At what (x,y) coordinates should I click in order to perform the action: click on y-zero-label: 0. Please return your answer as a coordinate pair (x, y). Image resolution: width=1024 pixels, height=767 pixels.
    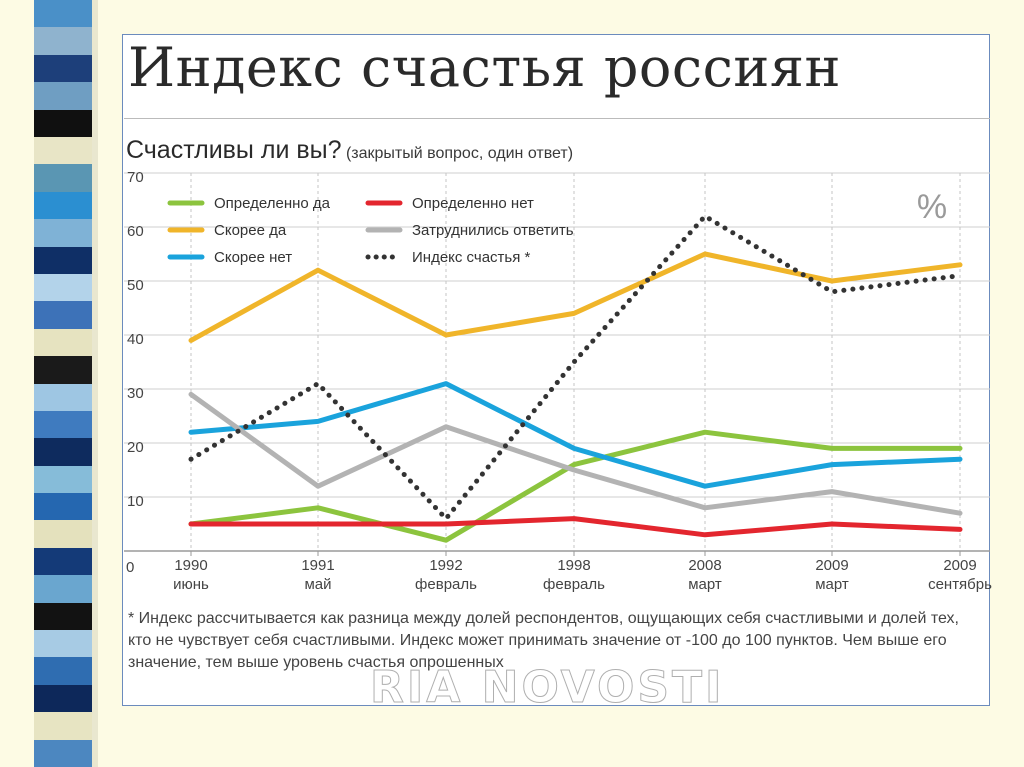
    Looking at the image, I should click on (130, 567).